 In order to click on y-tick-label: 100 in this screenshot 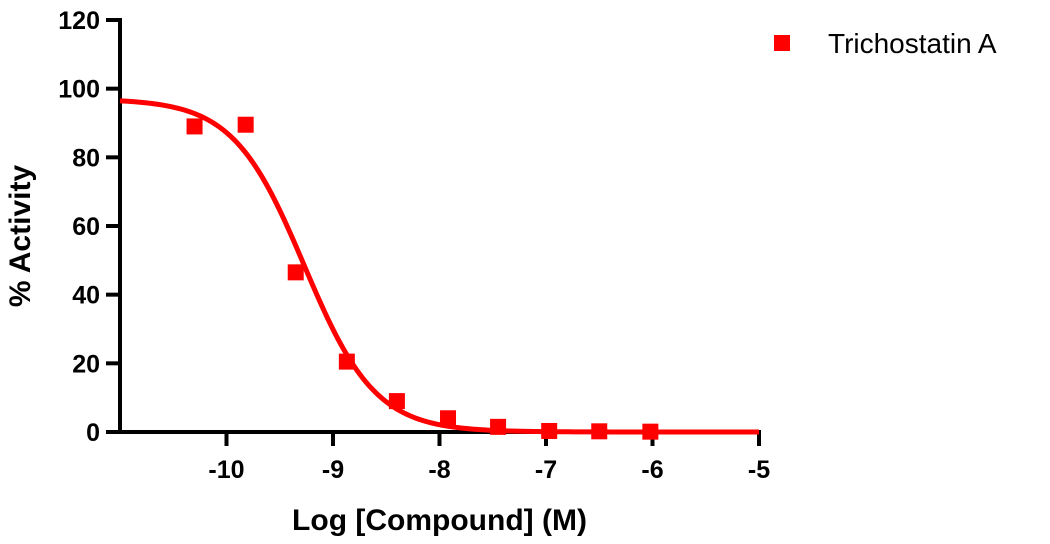, I will do `click(79, 90)`.